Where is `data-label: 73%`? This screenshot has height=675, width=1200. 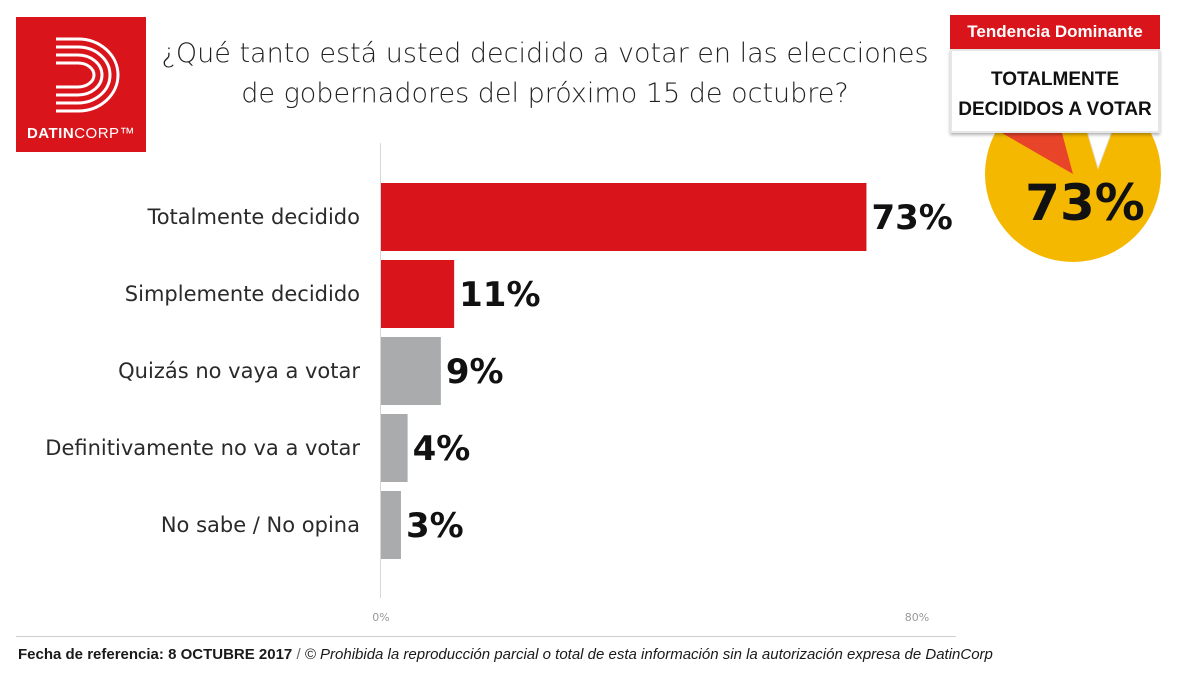
data-label: 73% is located at coordinates (911, 218).